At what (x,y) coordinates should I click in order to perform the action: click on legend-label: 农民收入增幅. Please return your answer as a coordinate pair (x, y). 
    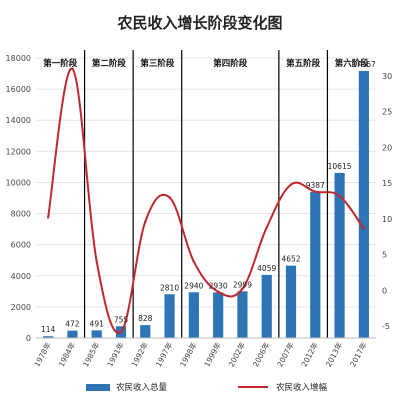
    Looking at the image, I should click on (302, 387).